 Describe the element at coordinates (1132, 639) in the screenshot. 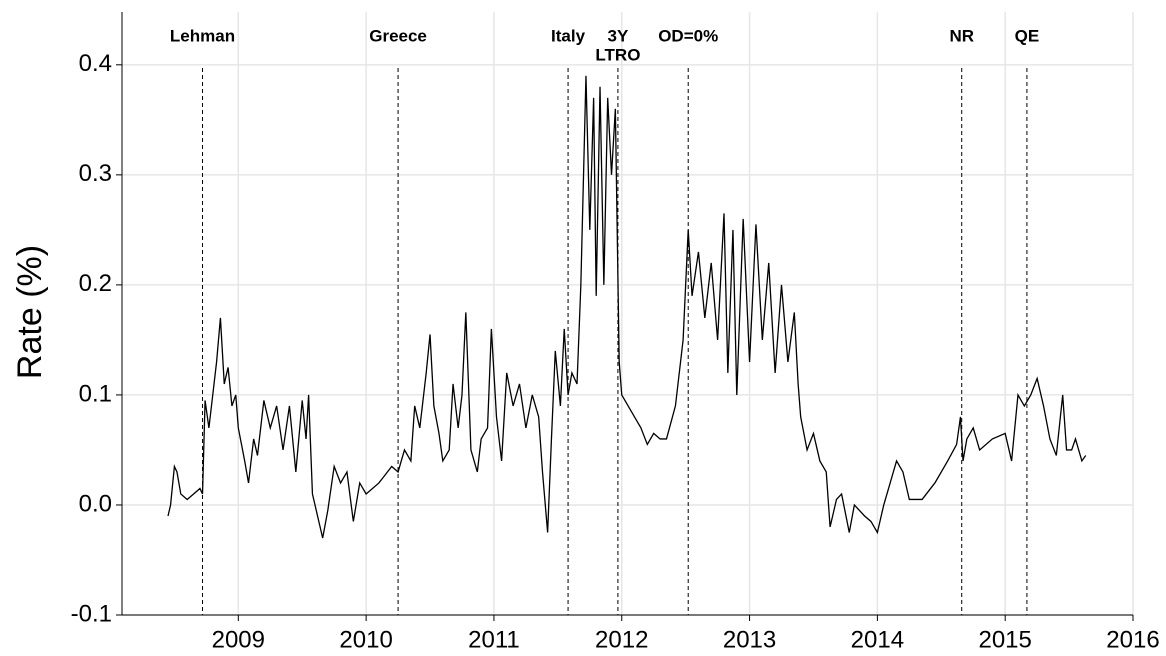

I see `x-tick-label: 2016` at that location.